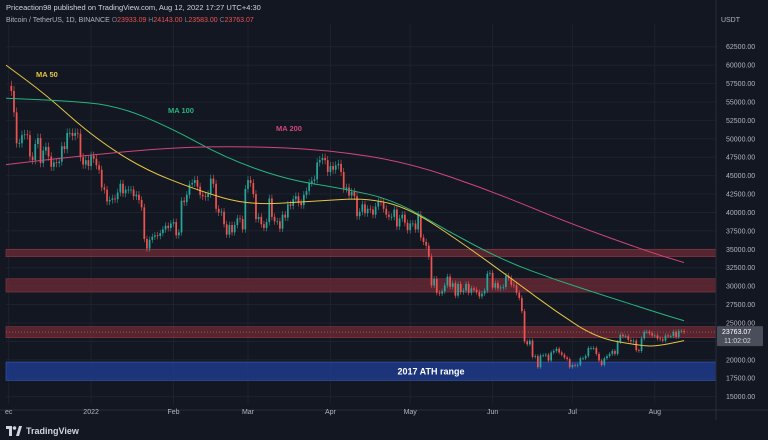 The width and height of the screenshot is (768, 440). What do you see at coordinates (492, 412) in the screenshot?
I see `x-tick-label: Jun` at bounding box center [492, 412].